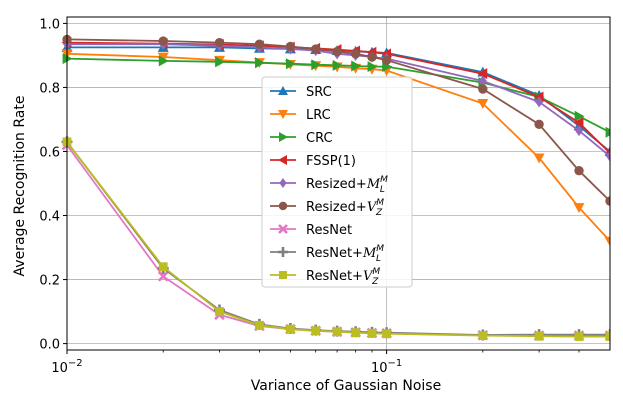 Image resolution: width=623 pixels, height=415 pixels. What do you see at coordinates (395, 363) in the screenshot?
I see `x-tick-exponent: −1` at bounding box center [395, 363].